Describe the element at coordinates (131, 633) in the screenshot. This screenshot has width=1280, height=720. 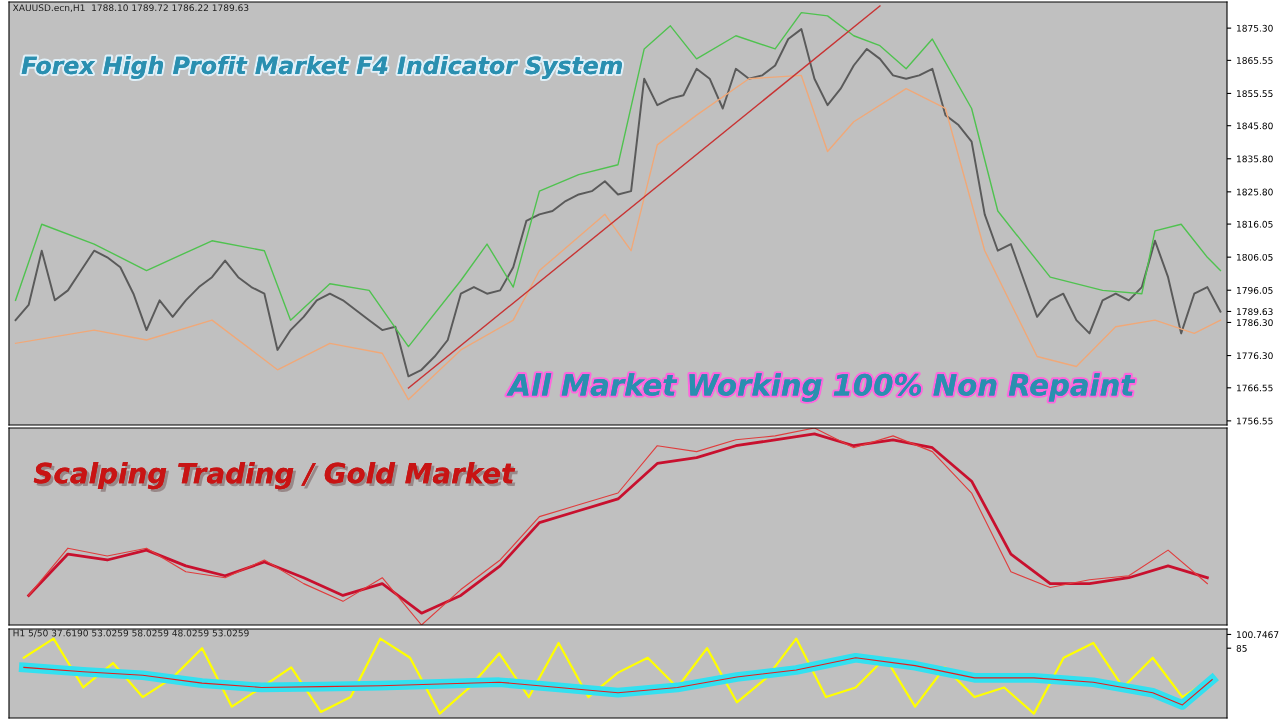
I see `annotation: H1 5/50 37.6190 53.0259 58.0259 48.0259 53.0259` at that location.